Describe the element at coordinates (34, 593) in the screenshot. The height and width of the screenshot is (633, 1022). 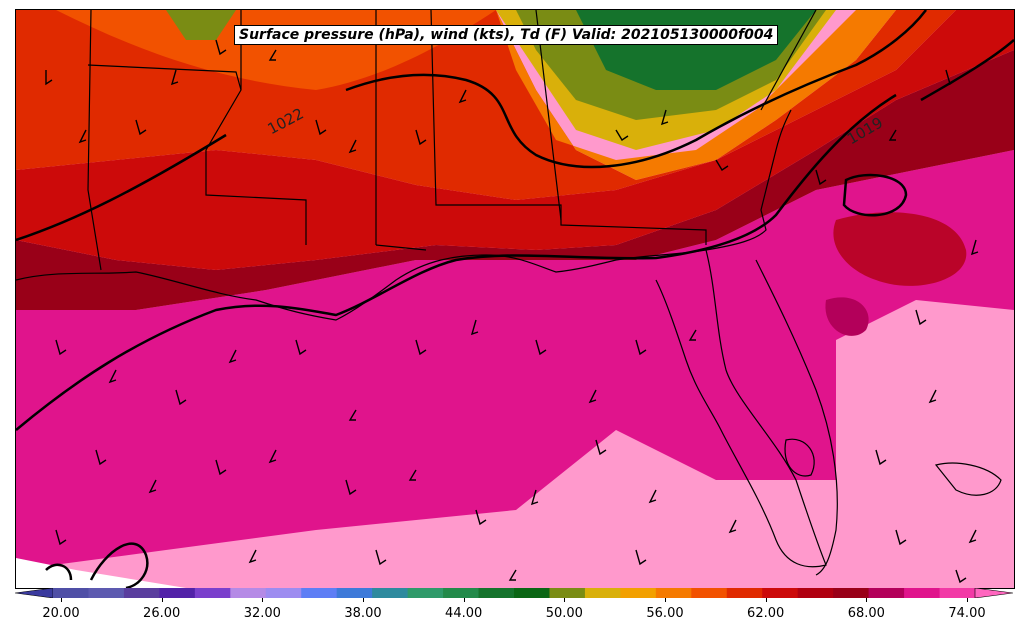
I see `colorbar-extend-min` at that location.